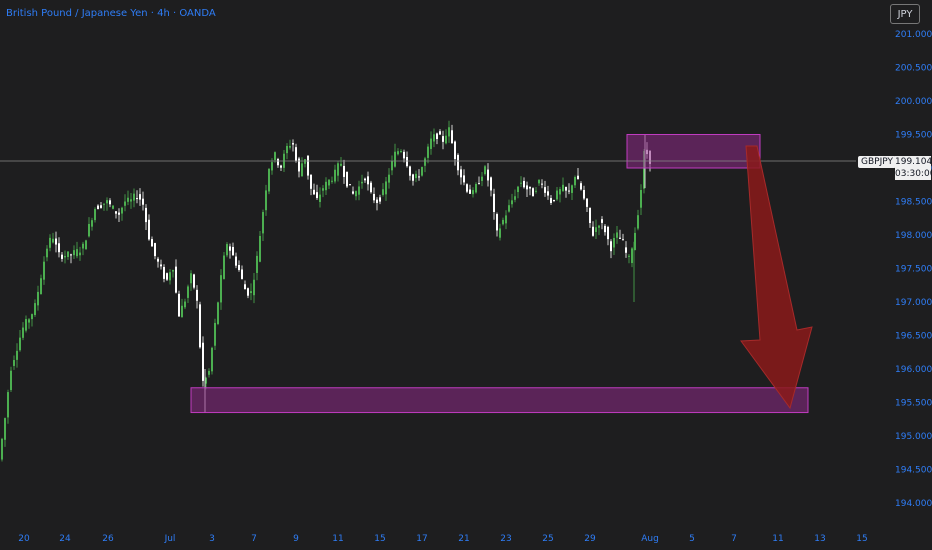 The height and width of the screenshot is (550, 932). Describe the element at coordinates (913, 270) in the screenshot. I see `y-tick-label: 197.500` at that location.